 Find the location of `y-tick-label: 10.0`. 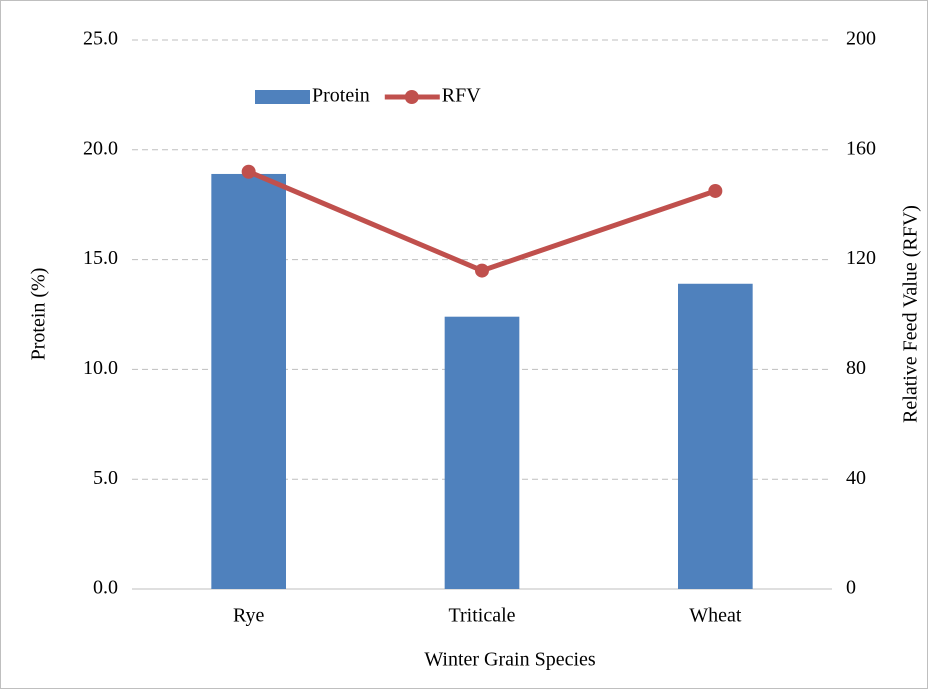

y-tick-label: 10.0 is located at coordinates (100, 368).